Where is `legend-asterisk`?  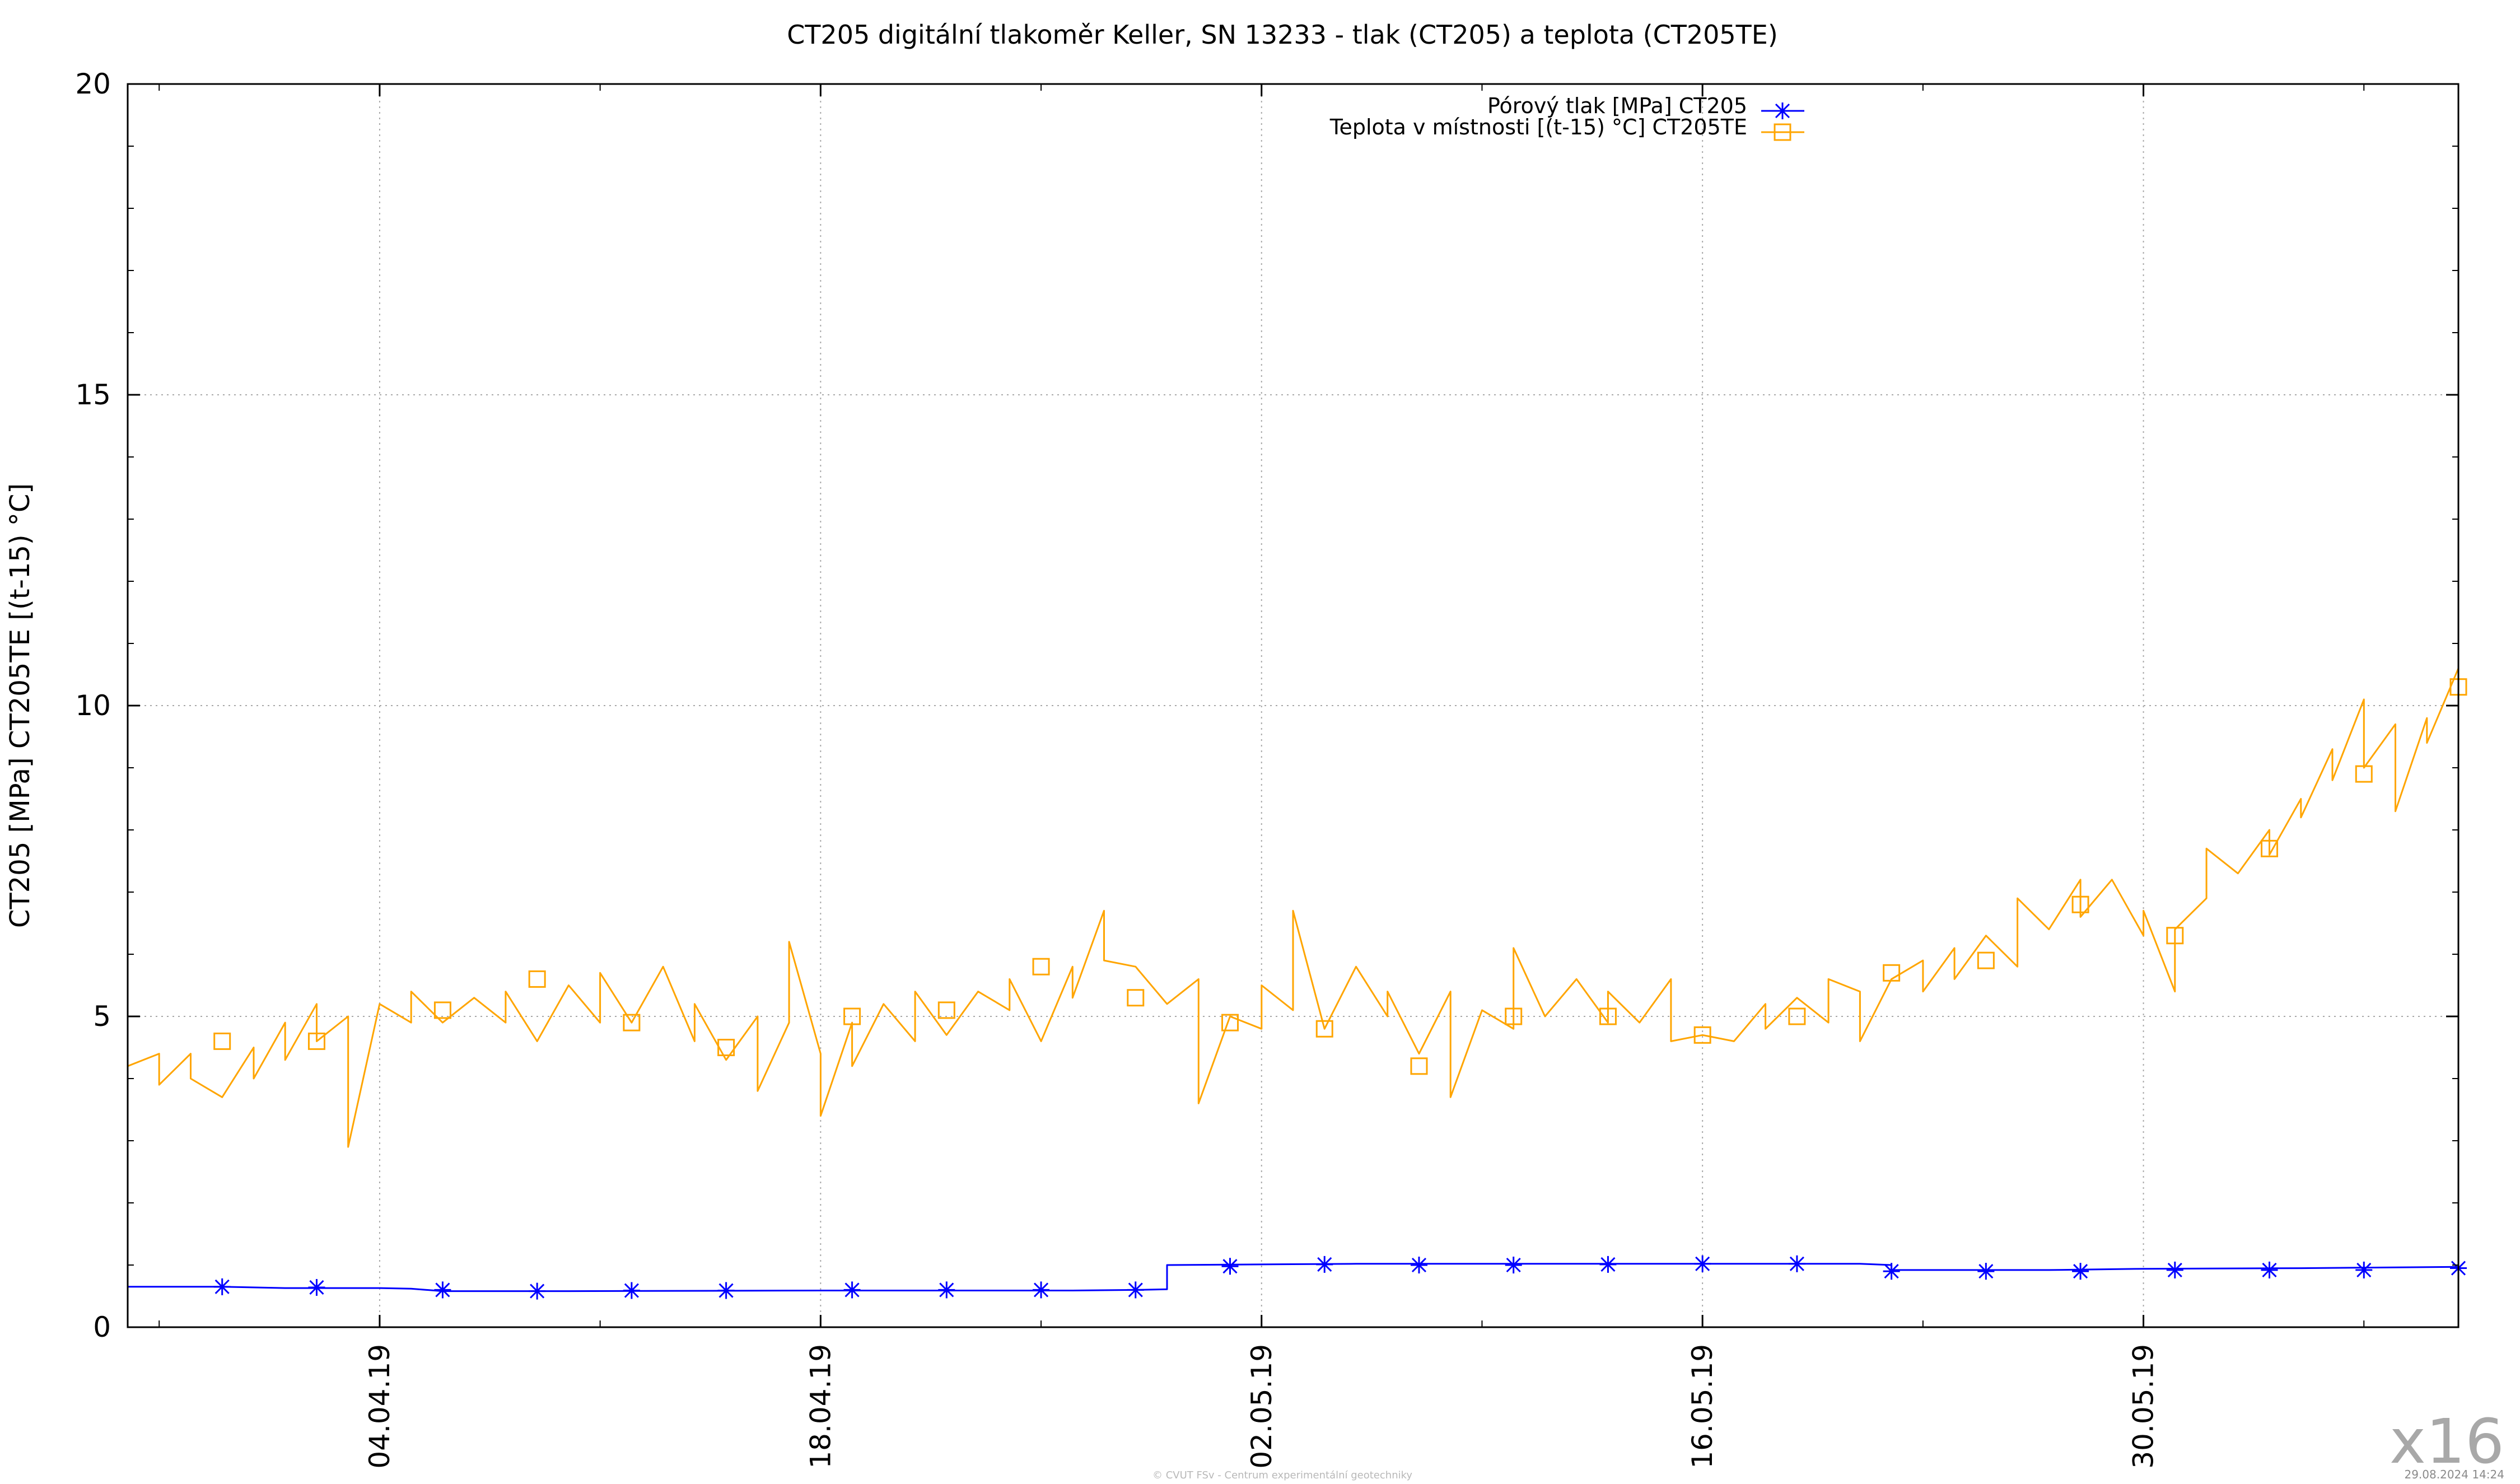
legend-asterisk is located at coordinates (1783, 111).